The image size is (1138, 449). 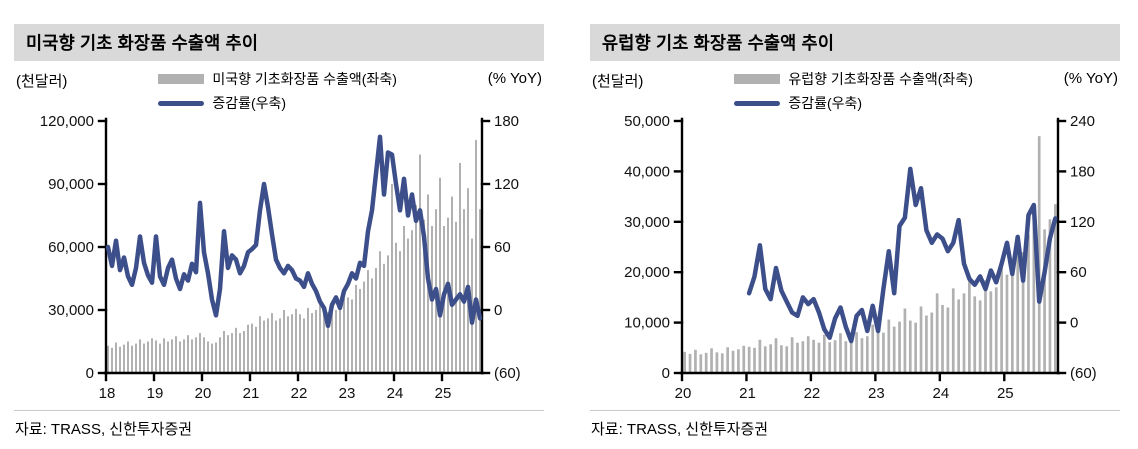 What do you see at coordinates (647, 171) in the screenshot?
I see `svg-text: 40,000` at bounding box center [647, 171].